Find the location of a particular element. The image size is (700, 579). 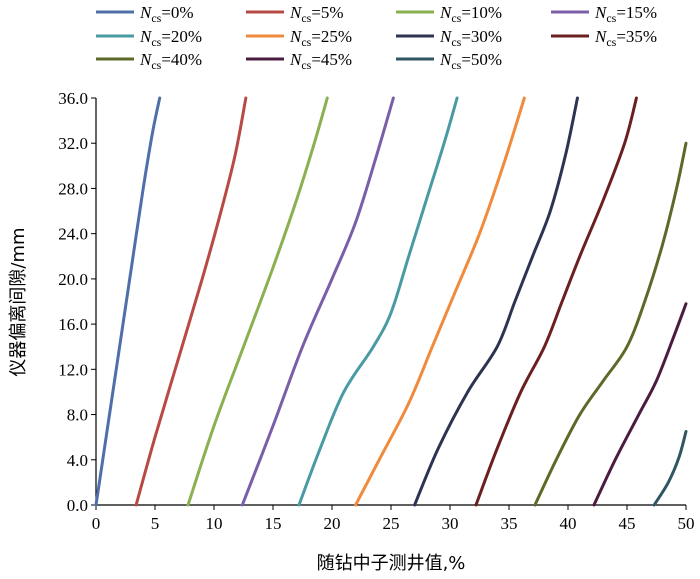

legend-label: Ncs=10% is located at coordinates (470, 14).